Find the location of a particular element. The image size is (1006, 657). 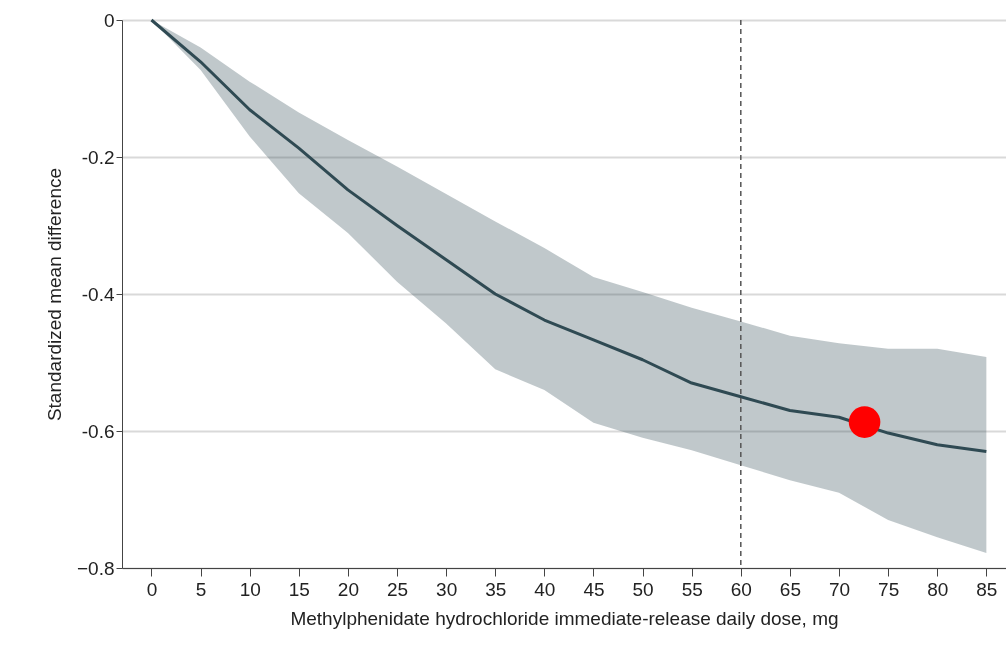

y-tick-label: −0.8 is located at coordinates (95, 568).